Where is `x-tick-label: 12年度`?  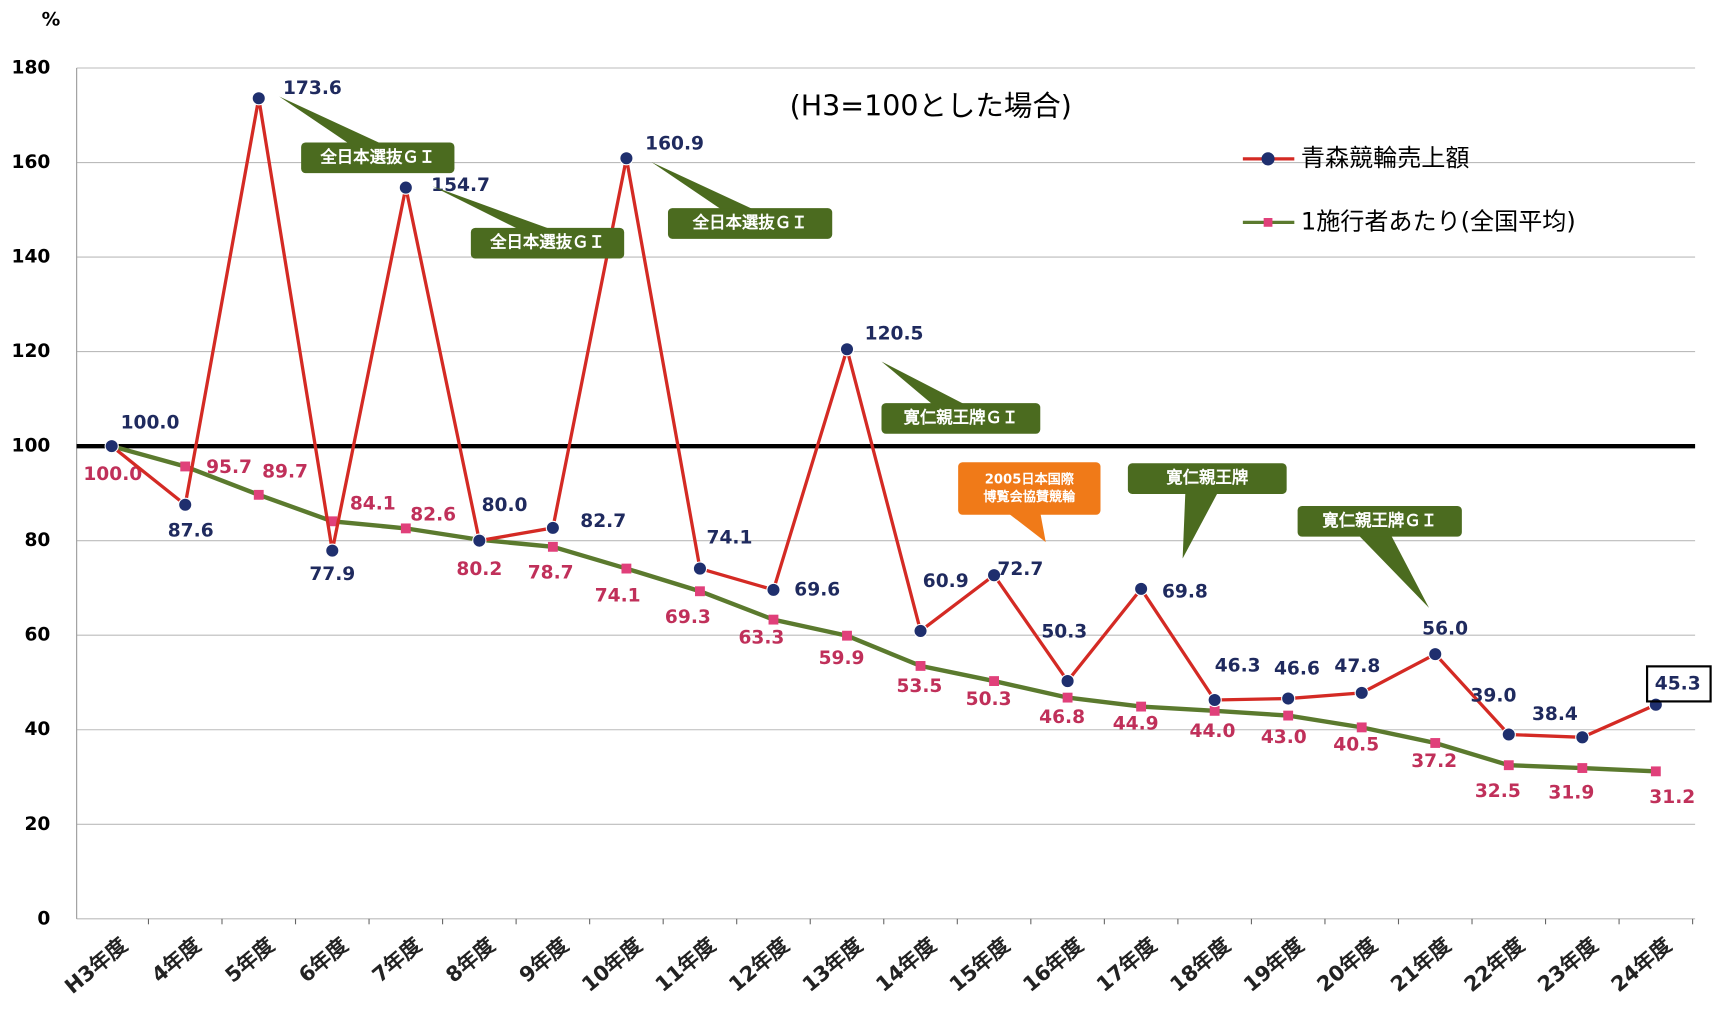
x-tick-label: 12年度 is located at coordinates (759, 965).